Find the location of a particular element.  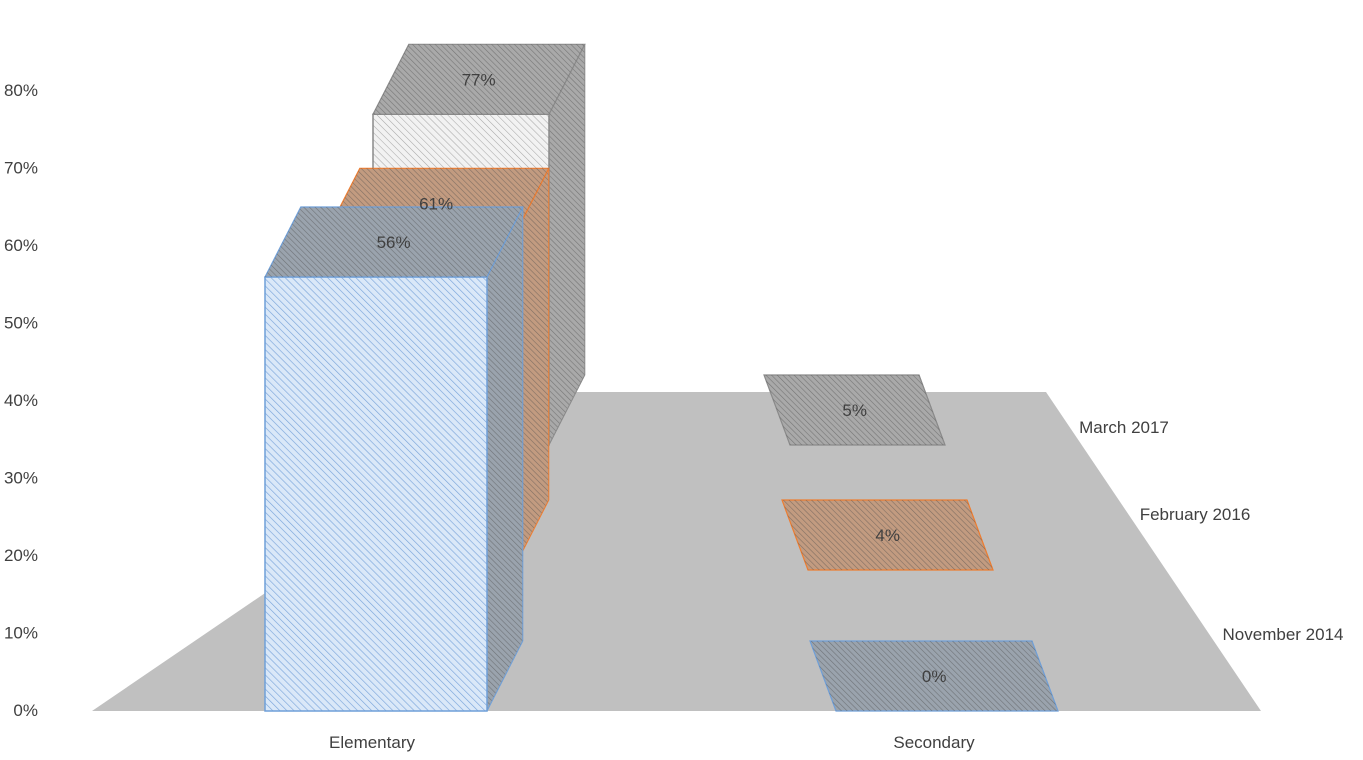

y-tick-label: 20% is located at coordinates (21, 555).